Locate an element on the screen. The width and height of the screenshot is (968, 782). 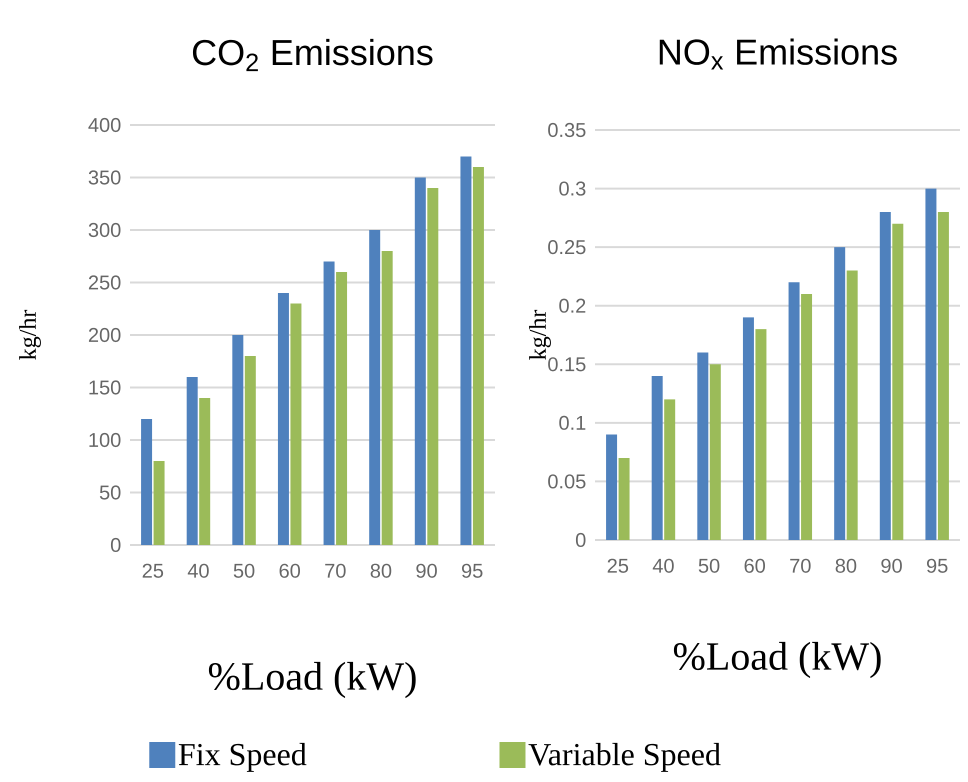
y-tick-label: 0.35 is located at coordinates (567, 130).